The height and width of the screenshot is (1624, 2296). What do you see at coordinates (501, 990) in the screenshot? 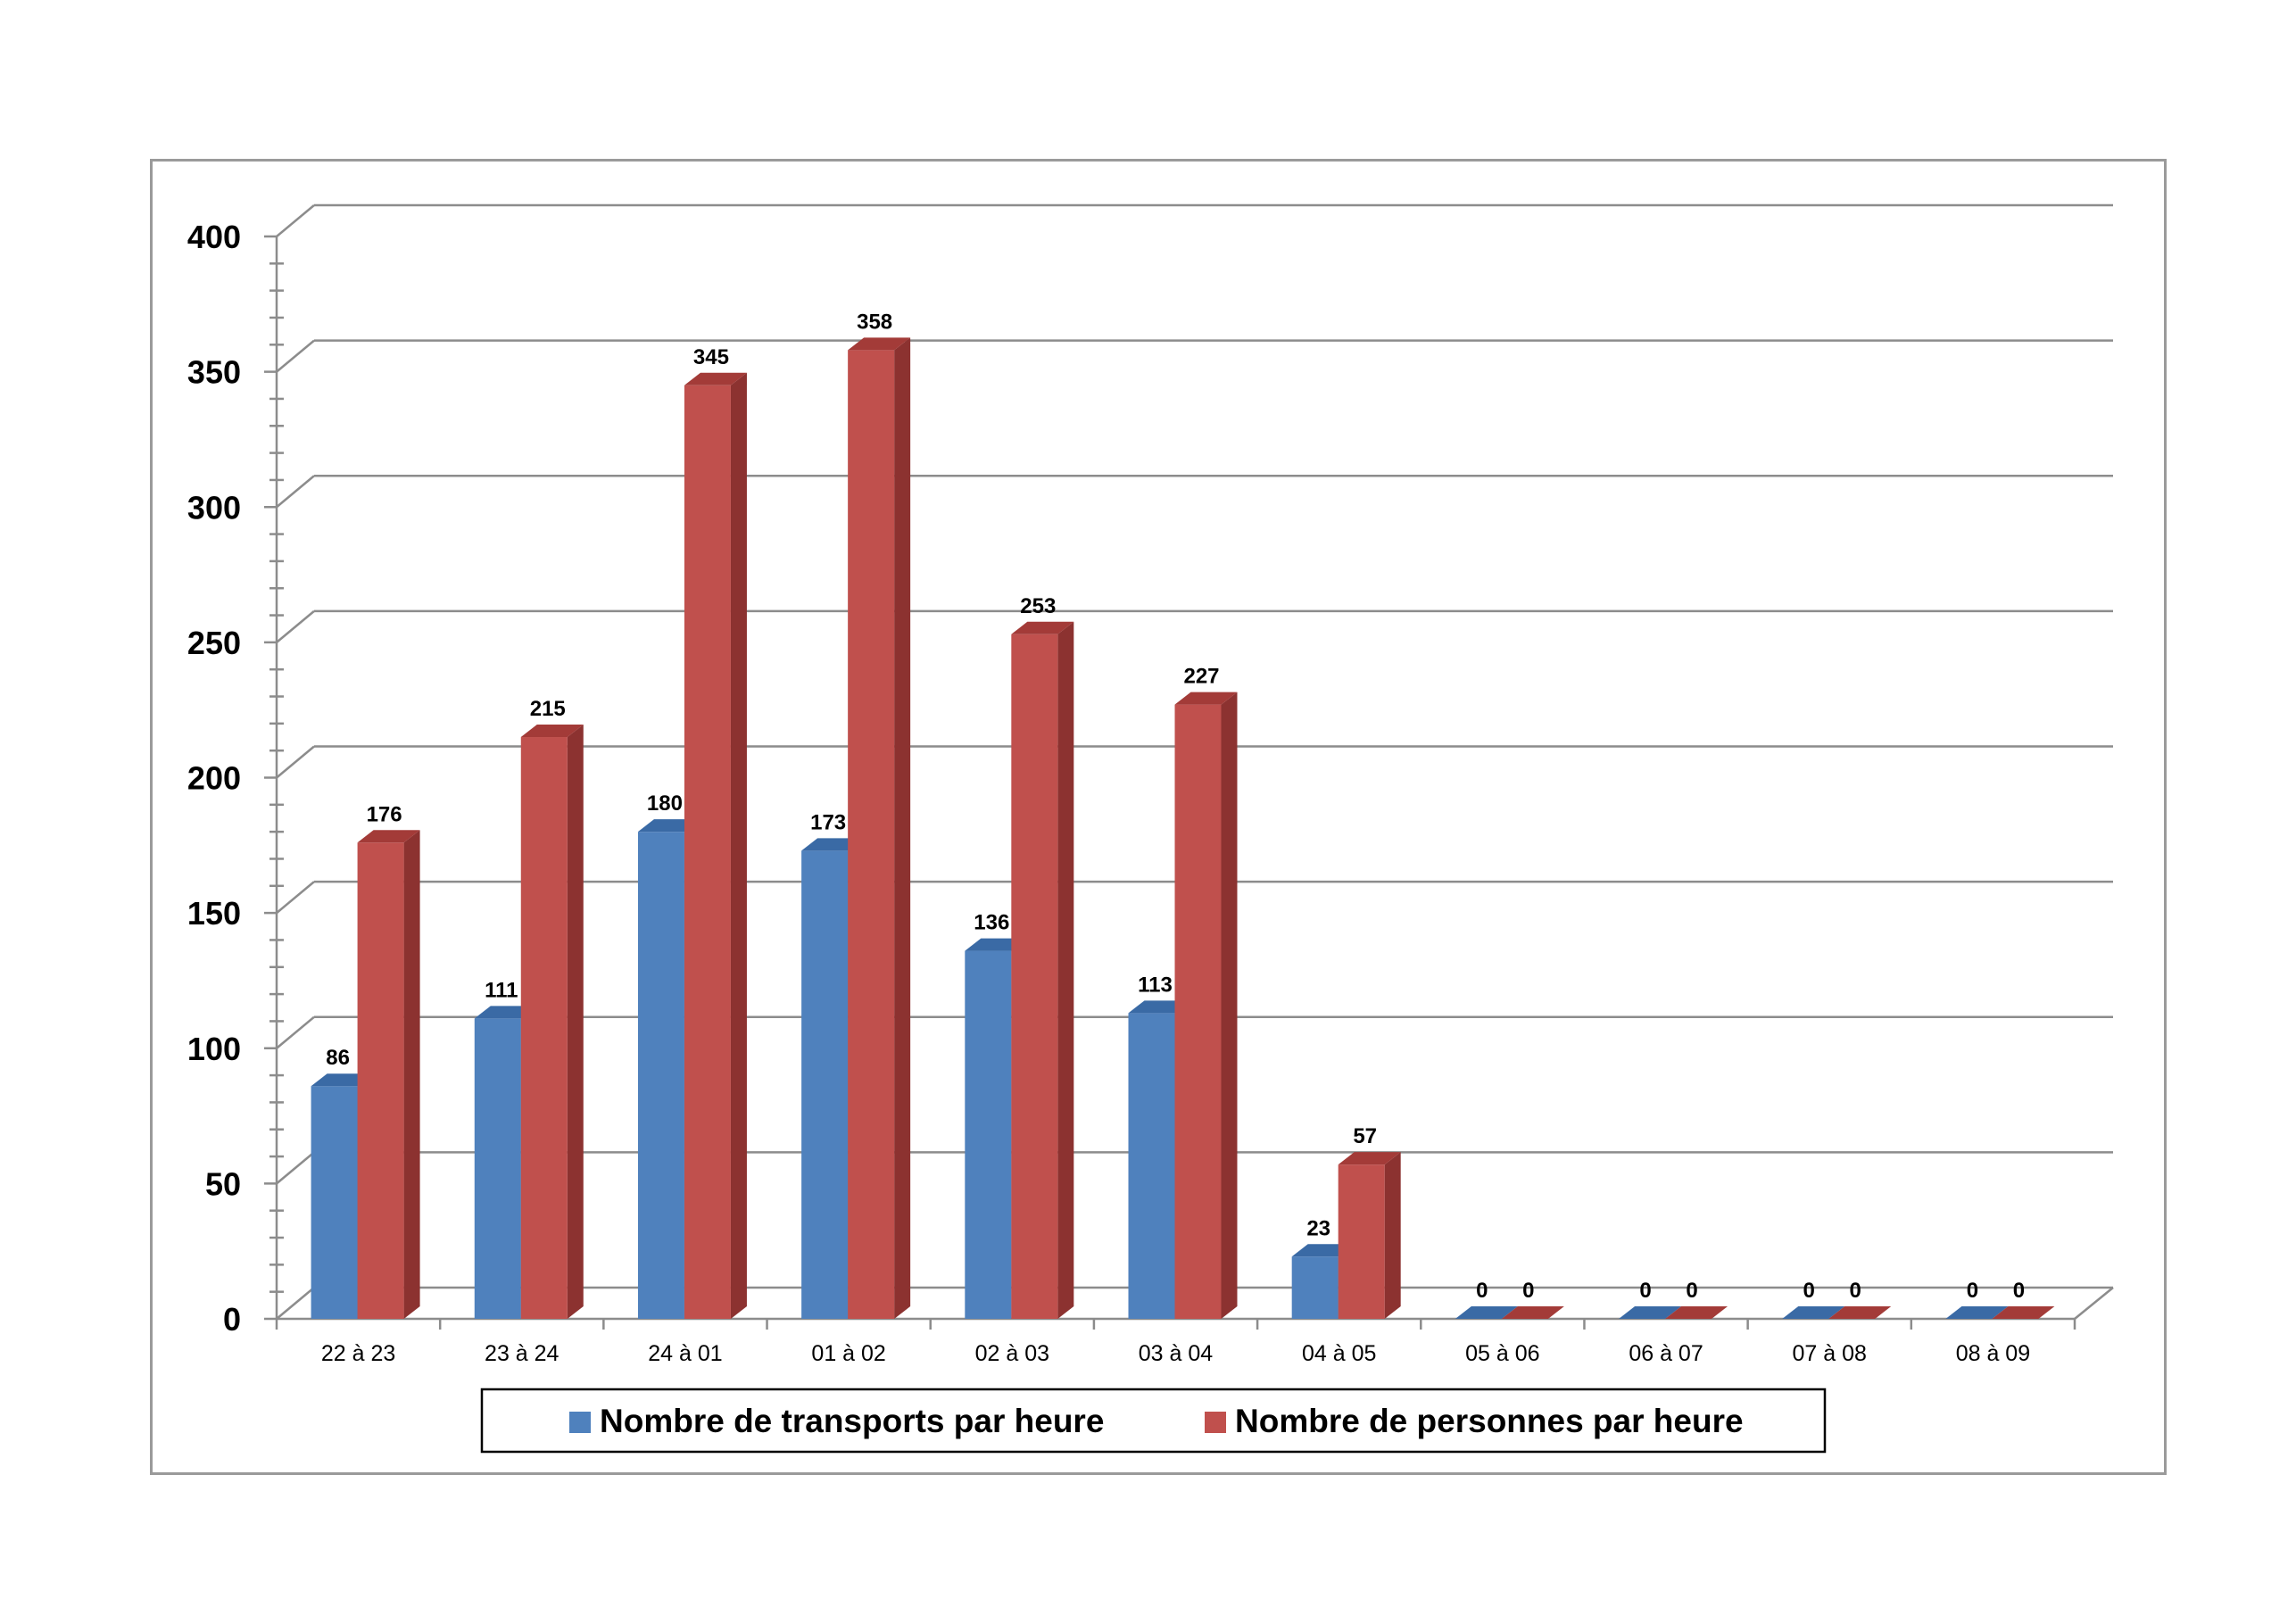
I see `data-label: 111` at bounding box center [501, 990].